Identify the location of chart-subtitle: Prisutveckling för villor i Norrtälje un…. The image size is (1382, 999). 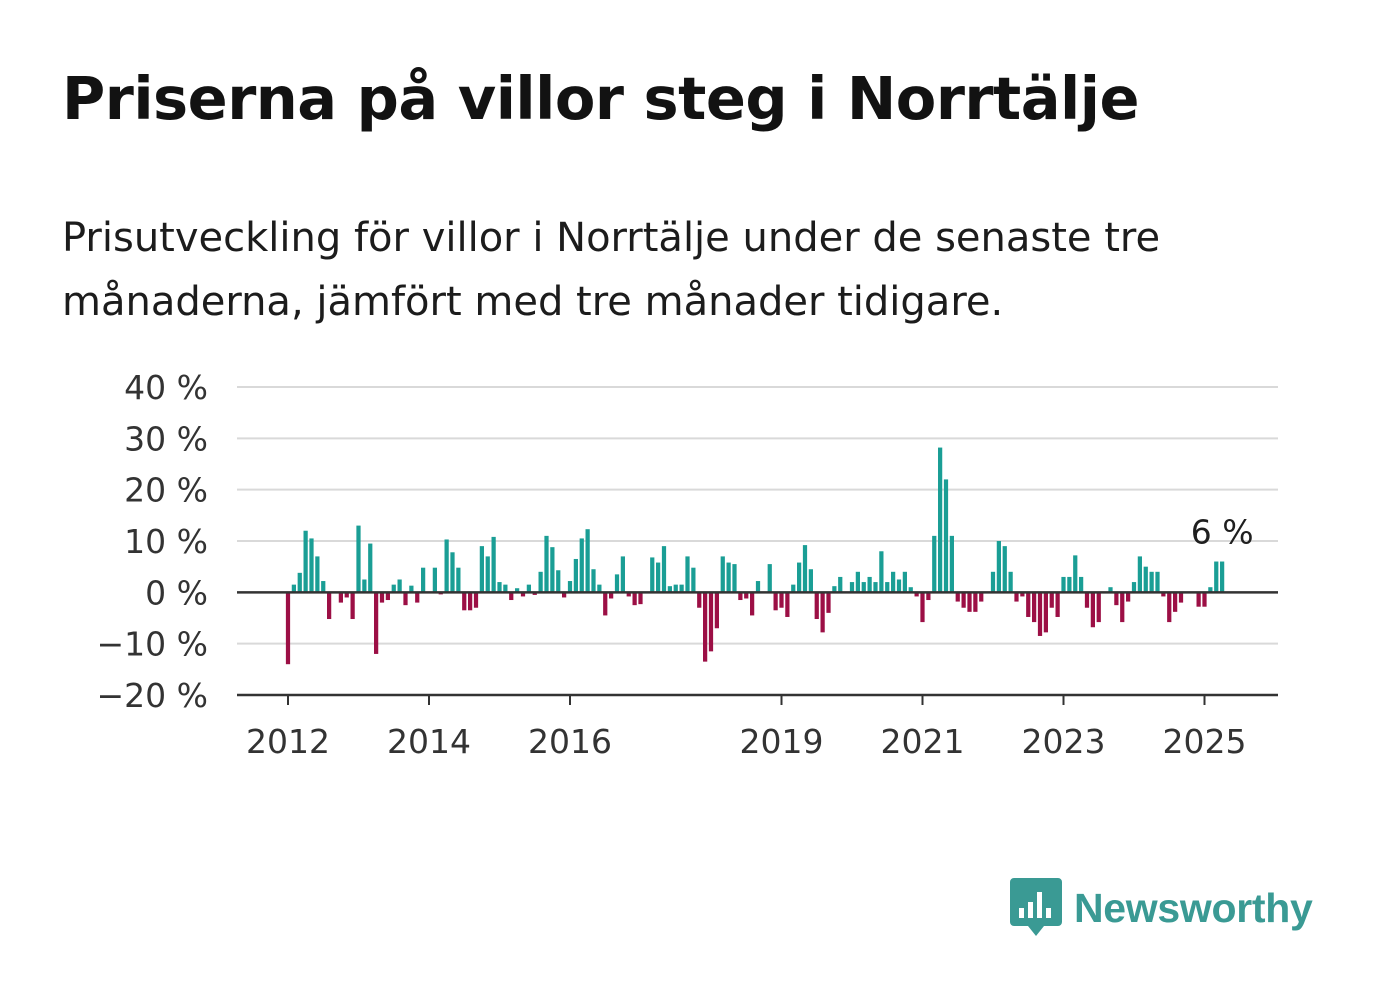
(611, 270).